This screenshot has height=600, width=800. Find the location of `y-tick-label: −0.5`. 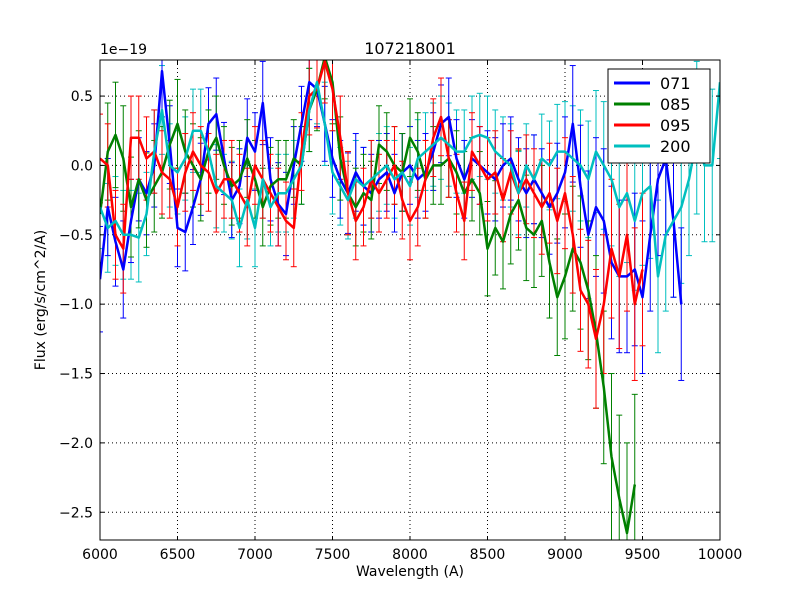

y-tick-label: −0.5 is located at coordinates (76, 236).